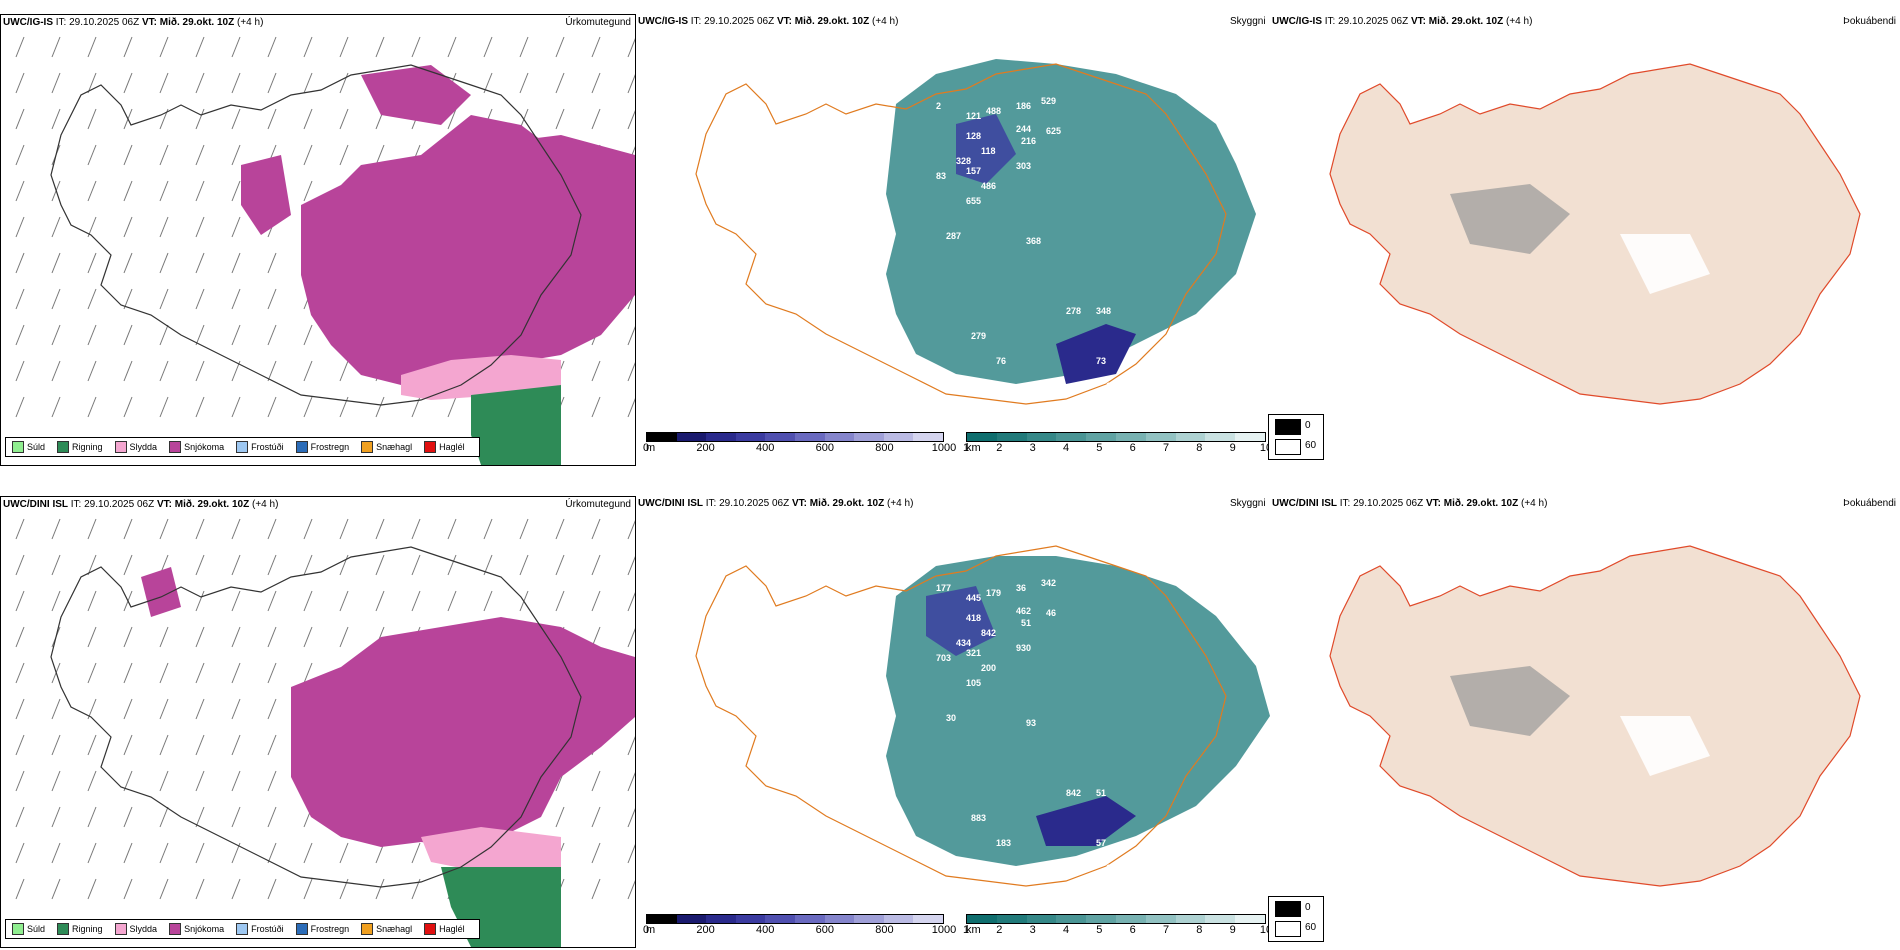 The image size is (1900, 950). What do you see at coordinates (1086, 821) in the screenshot?
I see `low-ceiling-area-south` at bounding box center [1086, 821].